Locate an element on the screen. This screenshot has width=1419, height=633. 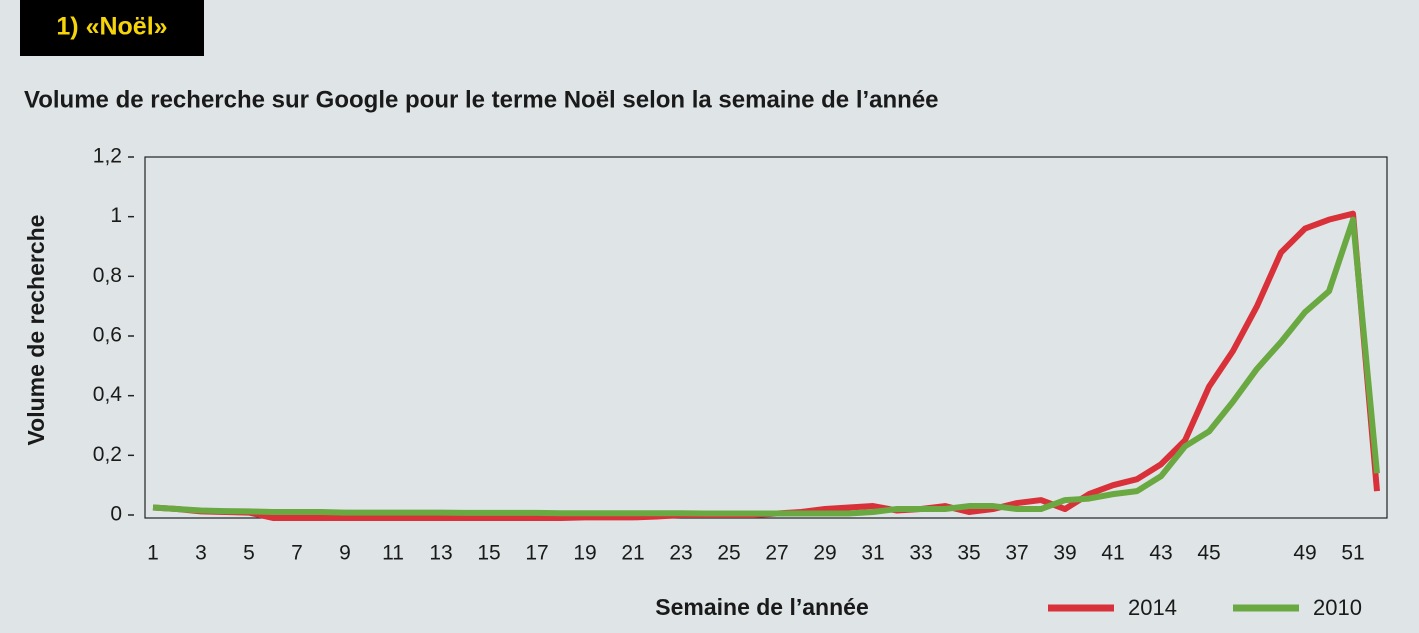
x-tick-label: 25 is located at coordinates (728, 553).